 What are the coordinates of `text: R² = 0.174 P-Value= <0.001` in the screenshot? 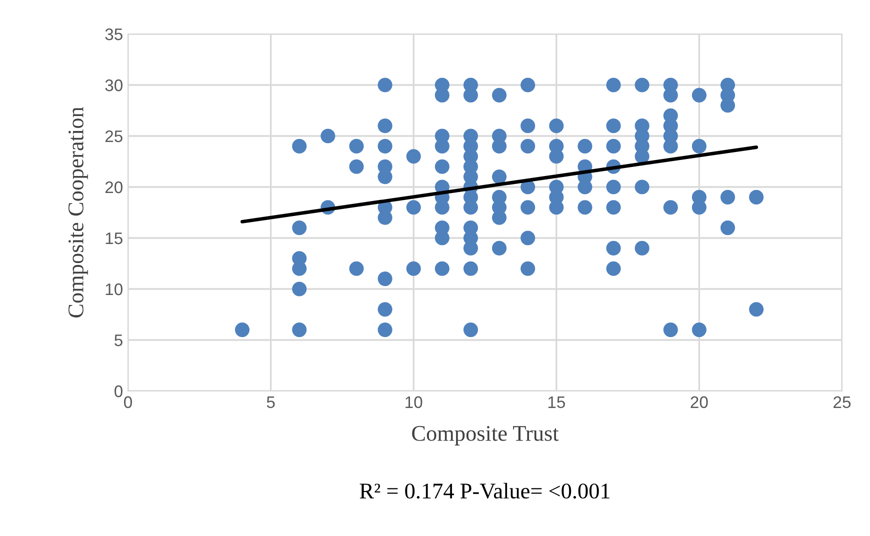 It's located at (485, 490).